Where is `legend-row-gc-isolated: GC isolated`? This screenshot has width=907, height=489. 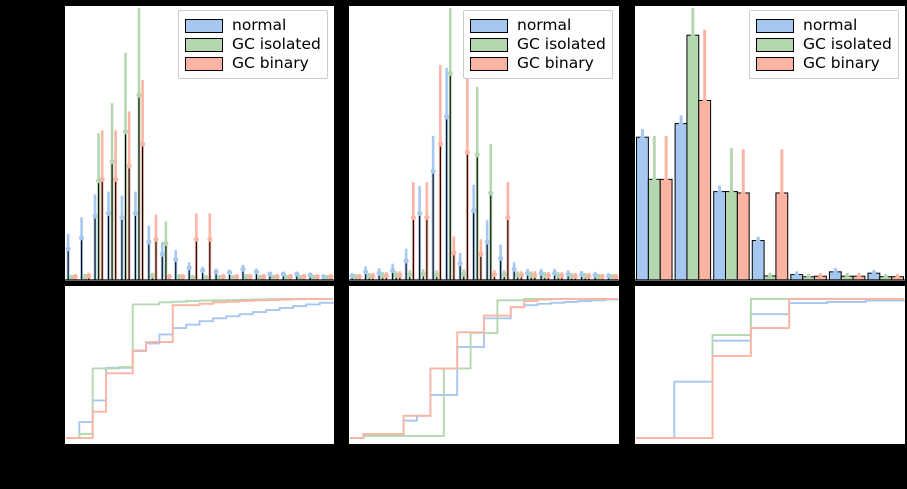 legend-row-gc-isolated: GC isolated is located at coordinates (824, 44).